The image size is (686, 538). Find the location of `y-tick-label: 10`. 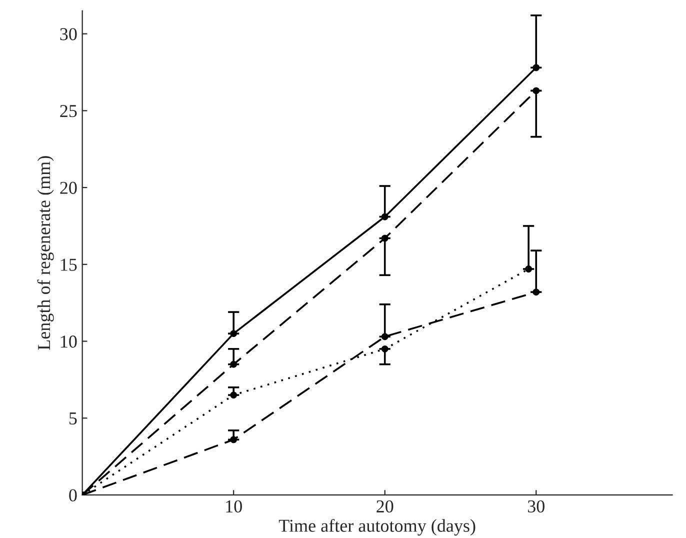

y-tick-label: 10 is located at coordinates (68, 342).